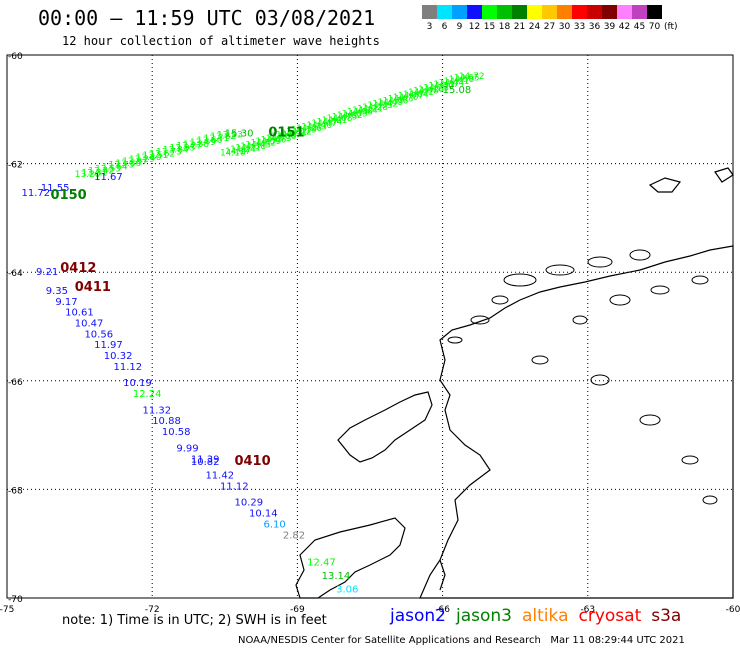  Describe the element at coordinates (243, 150) in the screenshot. I see `track-label-dense: 14.24` at that location.